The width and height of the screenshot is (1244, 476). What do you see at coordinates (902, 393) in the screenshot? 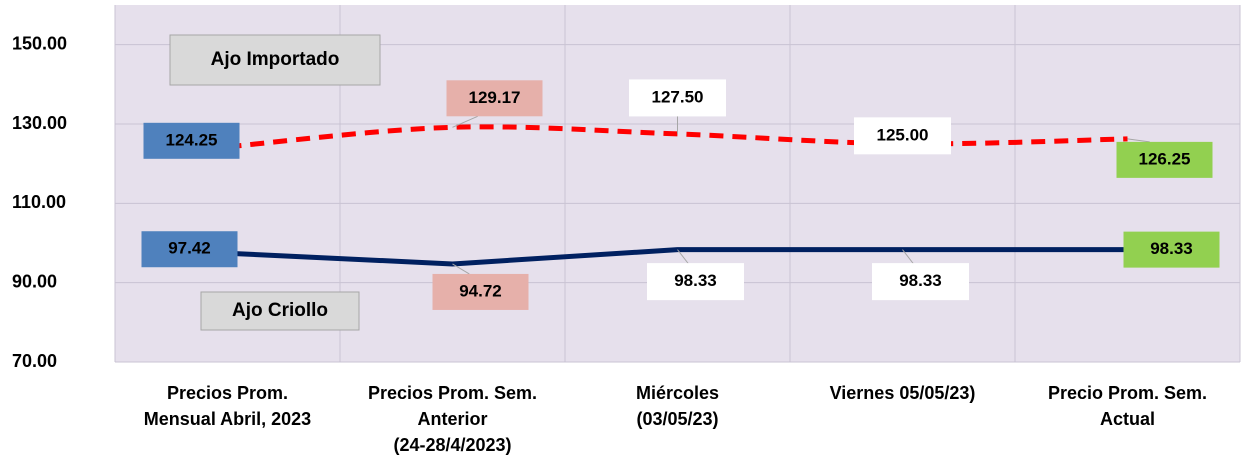
I see `x-tick-label: Viernes 05/05/23)` at bounding box center [902, 393].